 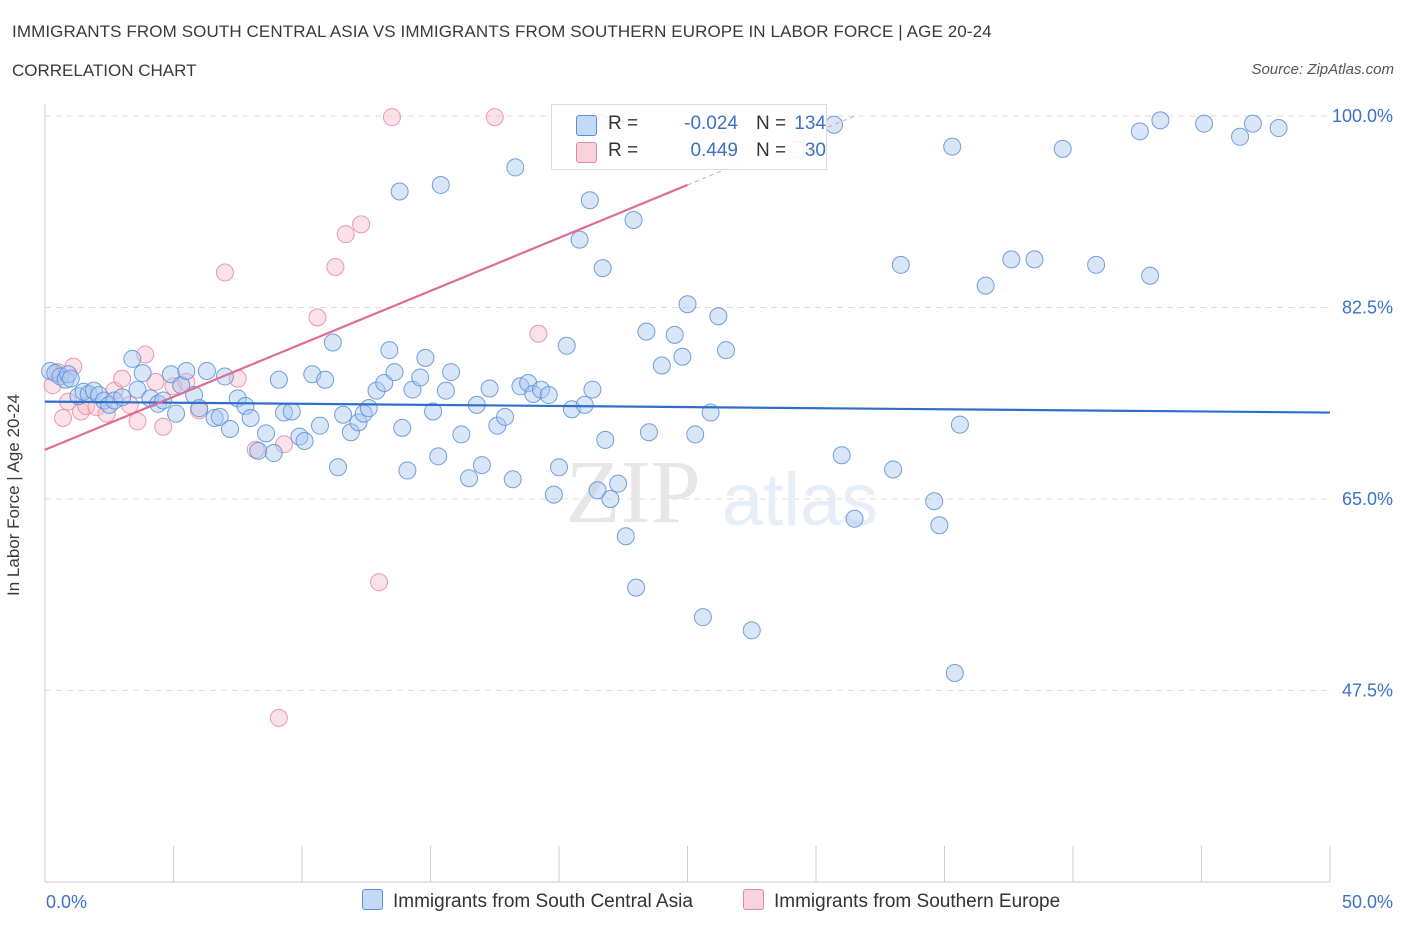 What do you see at coordinates (1362, 116) in the screenshot?
I see `y-tick-label: 100.0%` at bounding box center [1362, 116].